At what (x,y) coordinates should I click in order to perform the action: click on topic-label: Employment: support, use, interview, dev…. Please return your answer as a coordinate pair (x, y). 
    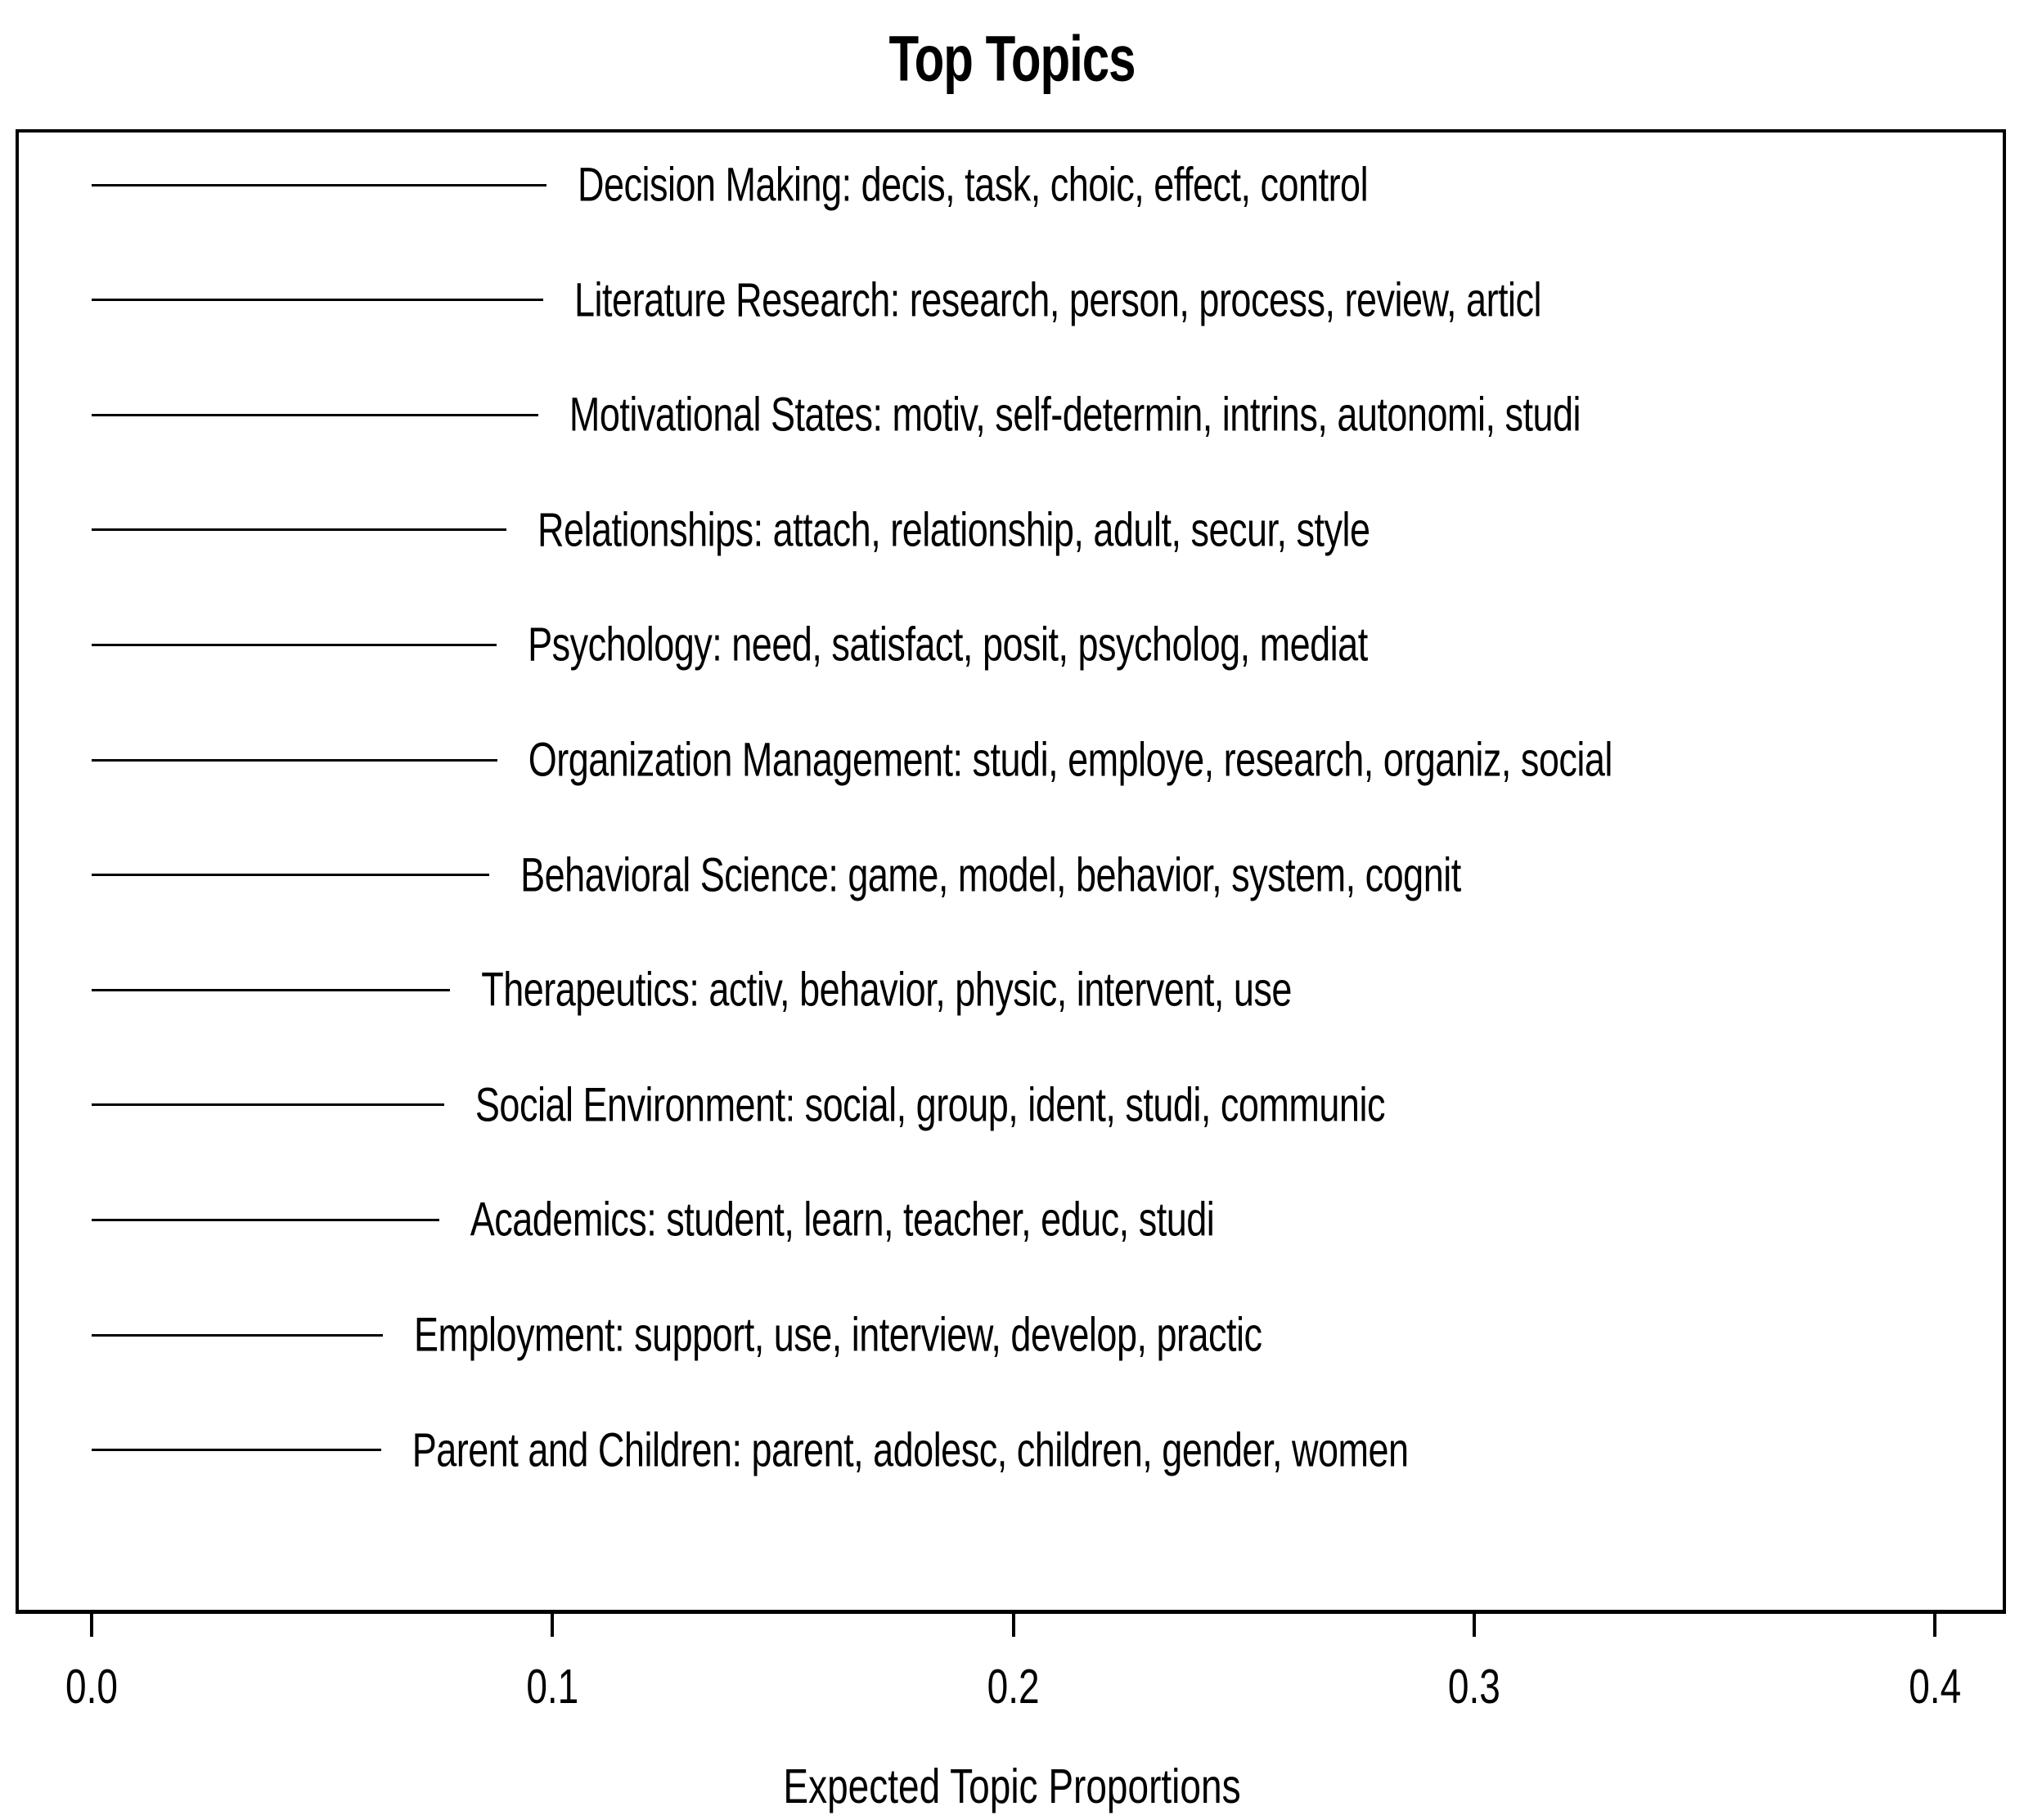
    Looking at the image, I should click on (838, 1334).